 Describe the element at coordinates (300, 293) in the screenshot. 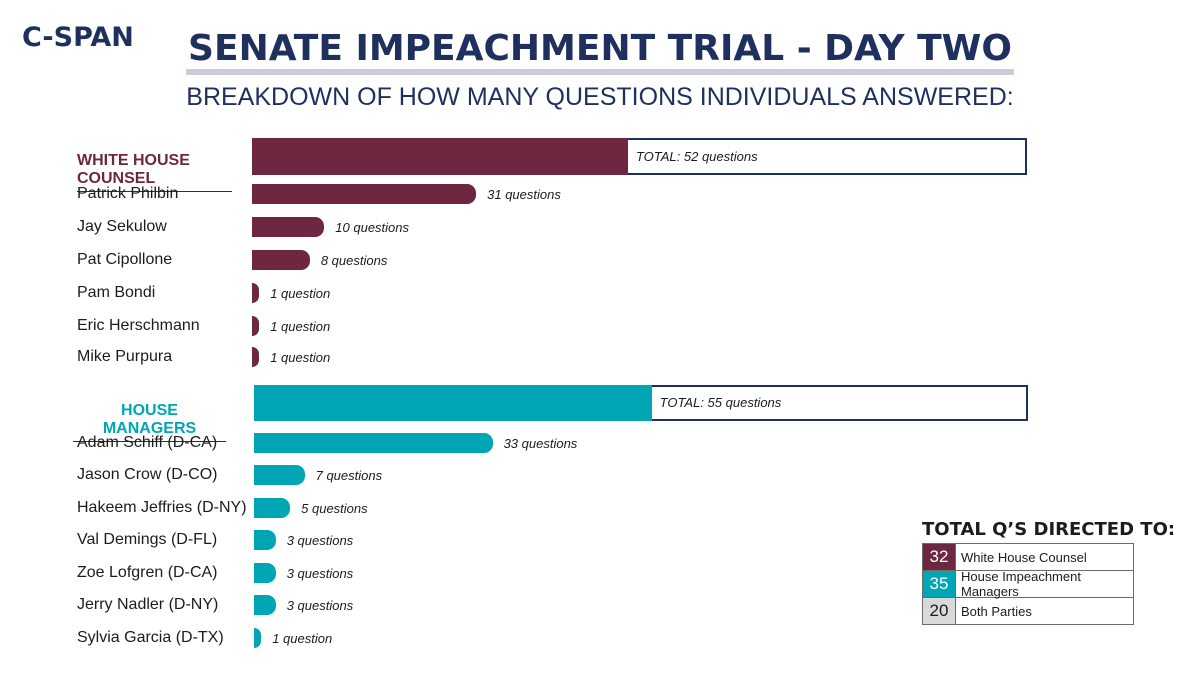

I see `value-label-pam-bondi: 1 question` at that location.